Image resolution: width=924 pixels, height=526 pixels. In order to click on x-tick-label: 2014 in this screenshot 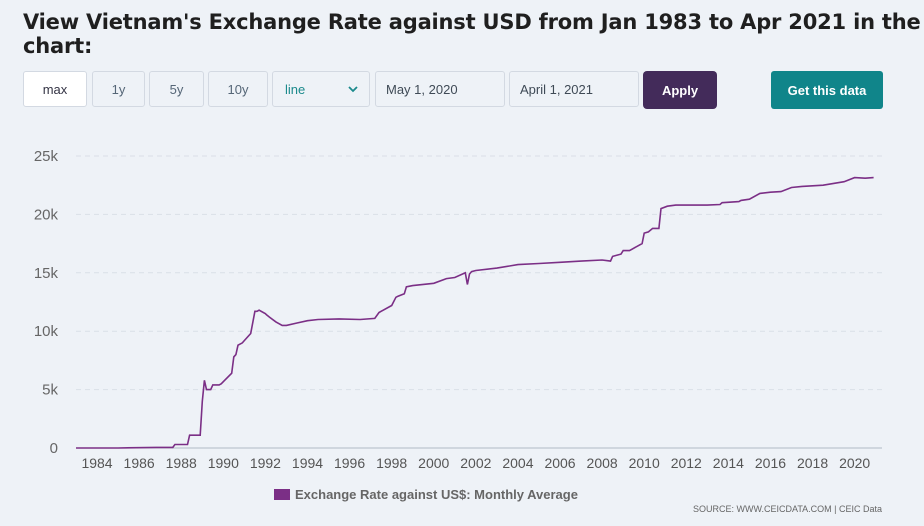, I will do `click(728, 463)`.